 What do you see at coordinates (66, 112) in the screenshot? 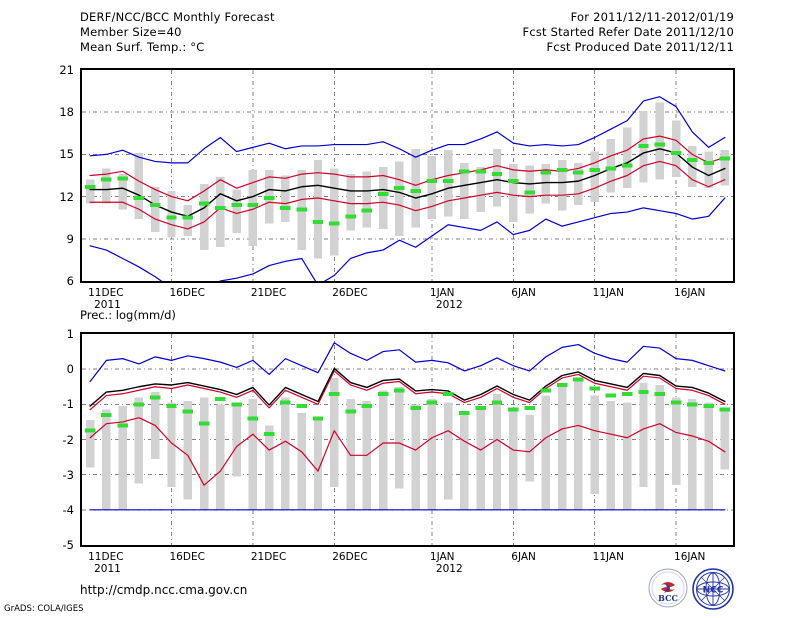
I see `y-tick-label: 18` at bounding box center [66, 112].